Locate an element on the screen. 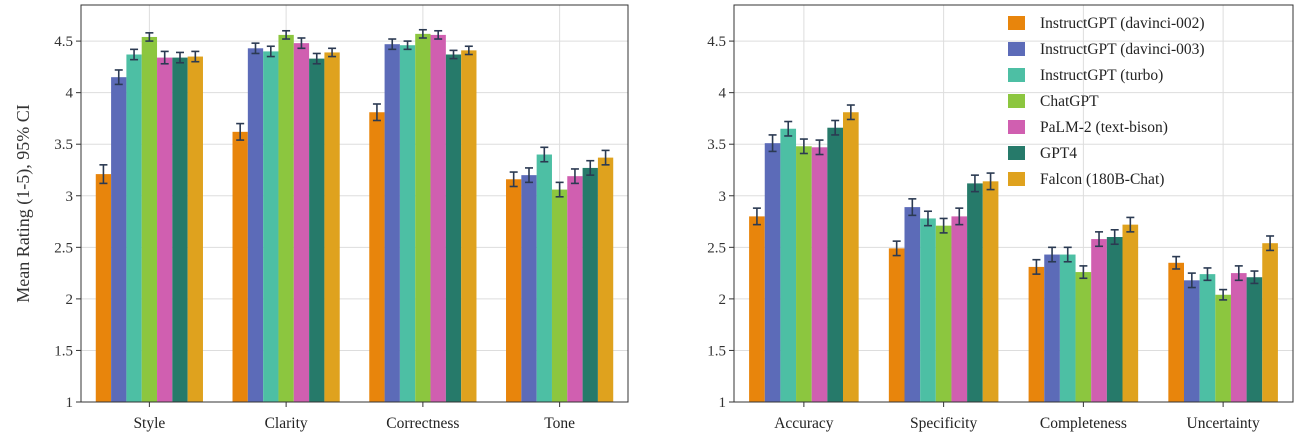 Image resolution: width=1302 pixels, height=435 pixels. error-bar-instructgpt-turbo-correctness is located at coordinates (407, 45).